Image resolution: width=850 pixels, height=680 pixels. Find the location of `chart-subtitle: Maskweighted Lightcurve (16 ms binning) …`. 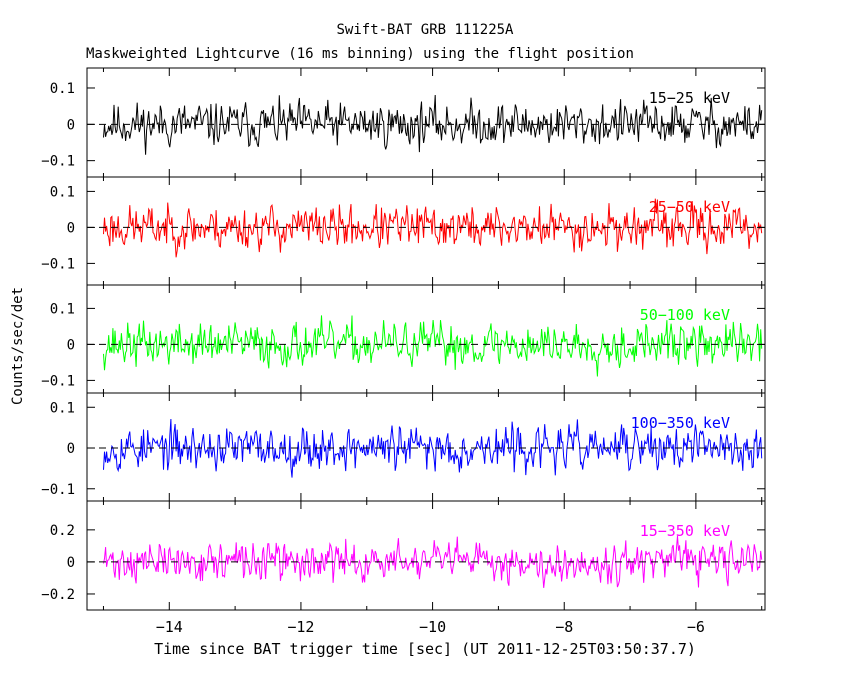

chart-subtitle: Maskweighted Lightcurve (16 ms binning) … is located at coordinates (360, 54).